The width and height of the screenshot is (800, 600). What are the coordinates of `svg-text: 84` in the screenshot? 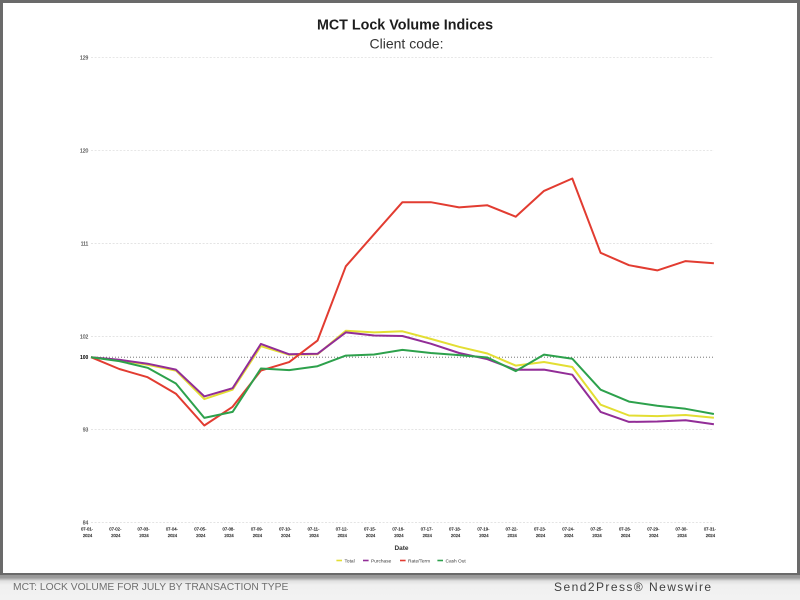 It's located at (86, 523).